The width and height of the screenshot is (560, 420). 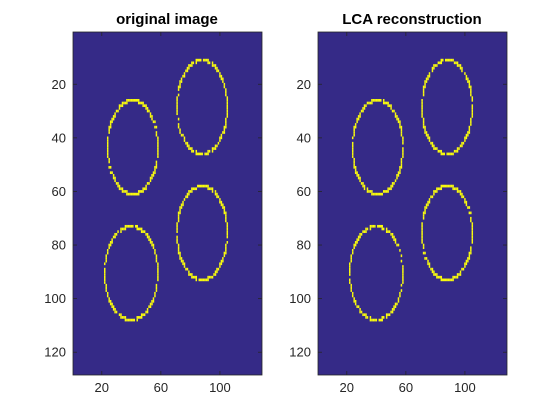 What do you see at coordinates (166, 190) in the screenshot?
I see `heatmap-marks` at bounding box center [166, 190].